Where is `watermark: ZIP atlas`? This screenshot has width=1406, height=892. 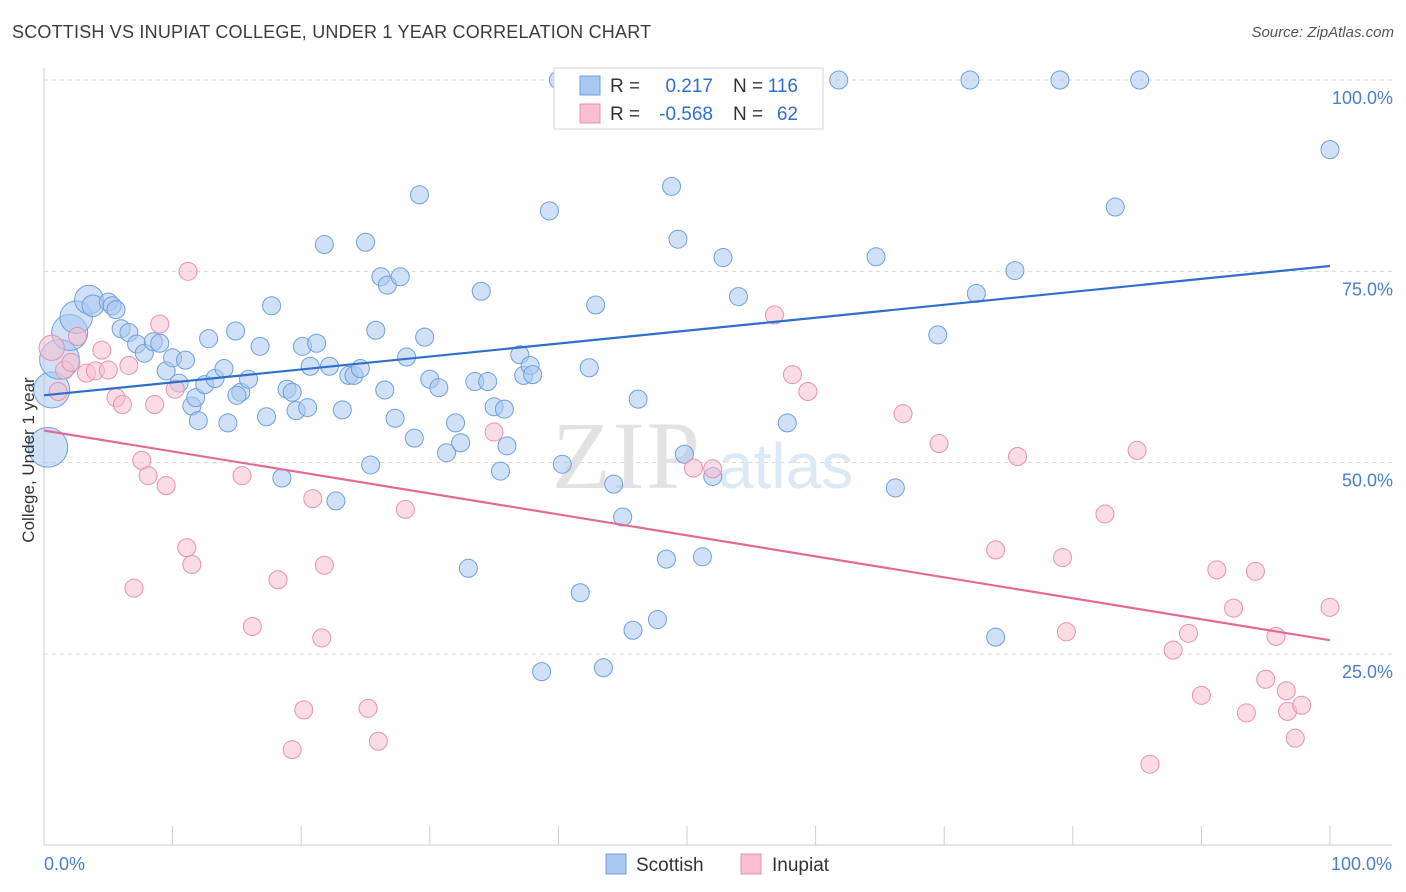
watermark: ZIP atlas is located at coordinates (702, 455).